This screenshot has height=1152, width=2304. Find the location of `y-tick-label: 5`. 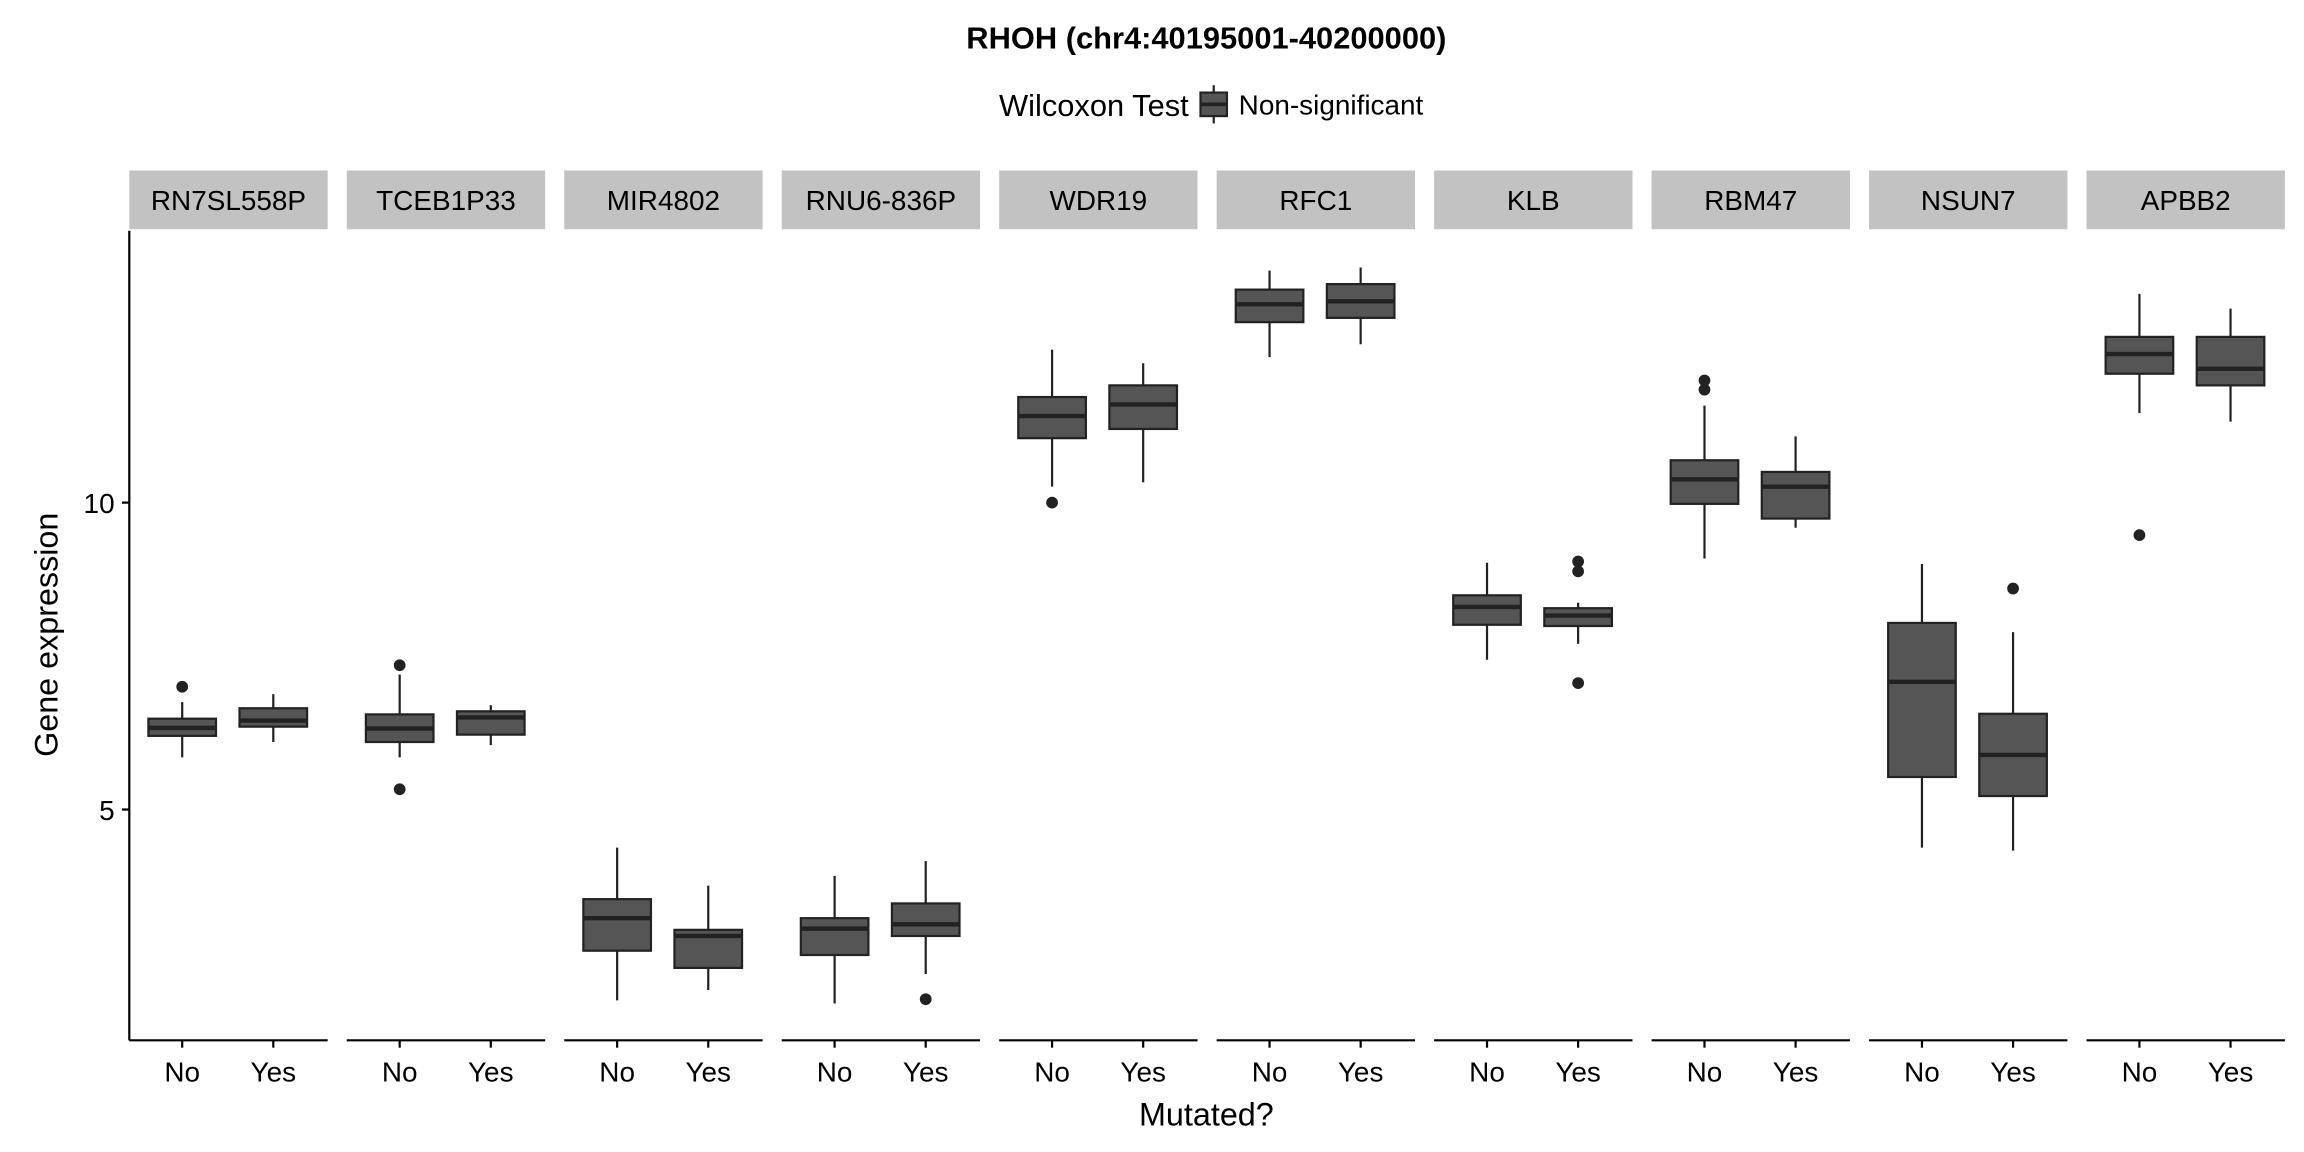

y-tick-label: 5 is located at coordinates (107, 810).